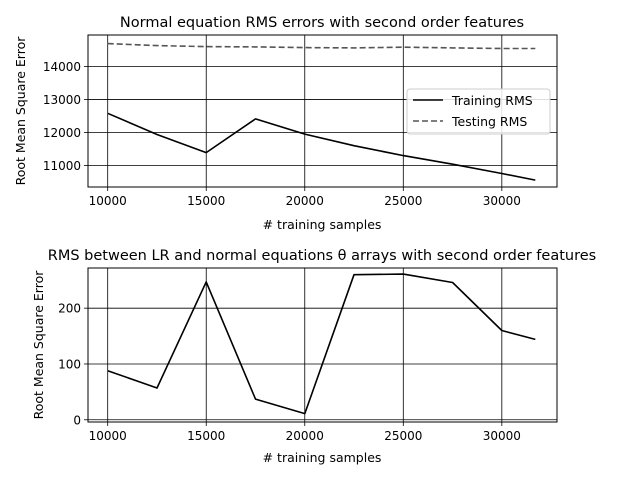 This screenshot has width=640, height=480. I want to click on y-tick-label: 100, so click(69, 364).